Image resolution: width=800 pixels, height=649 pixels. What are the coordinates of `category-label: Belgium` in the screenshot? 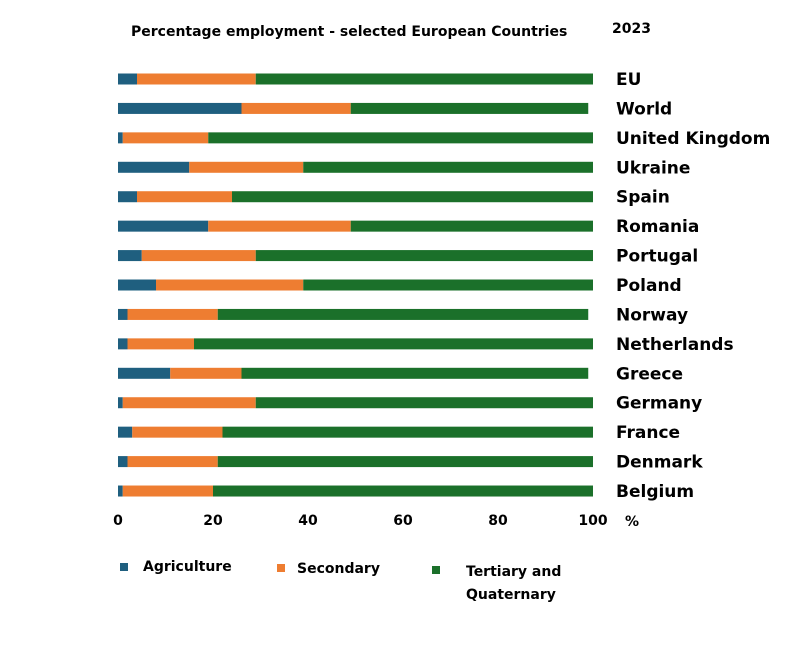 It's located at (655, 492).